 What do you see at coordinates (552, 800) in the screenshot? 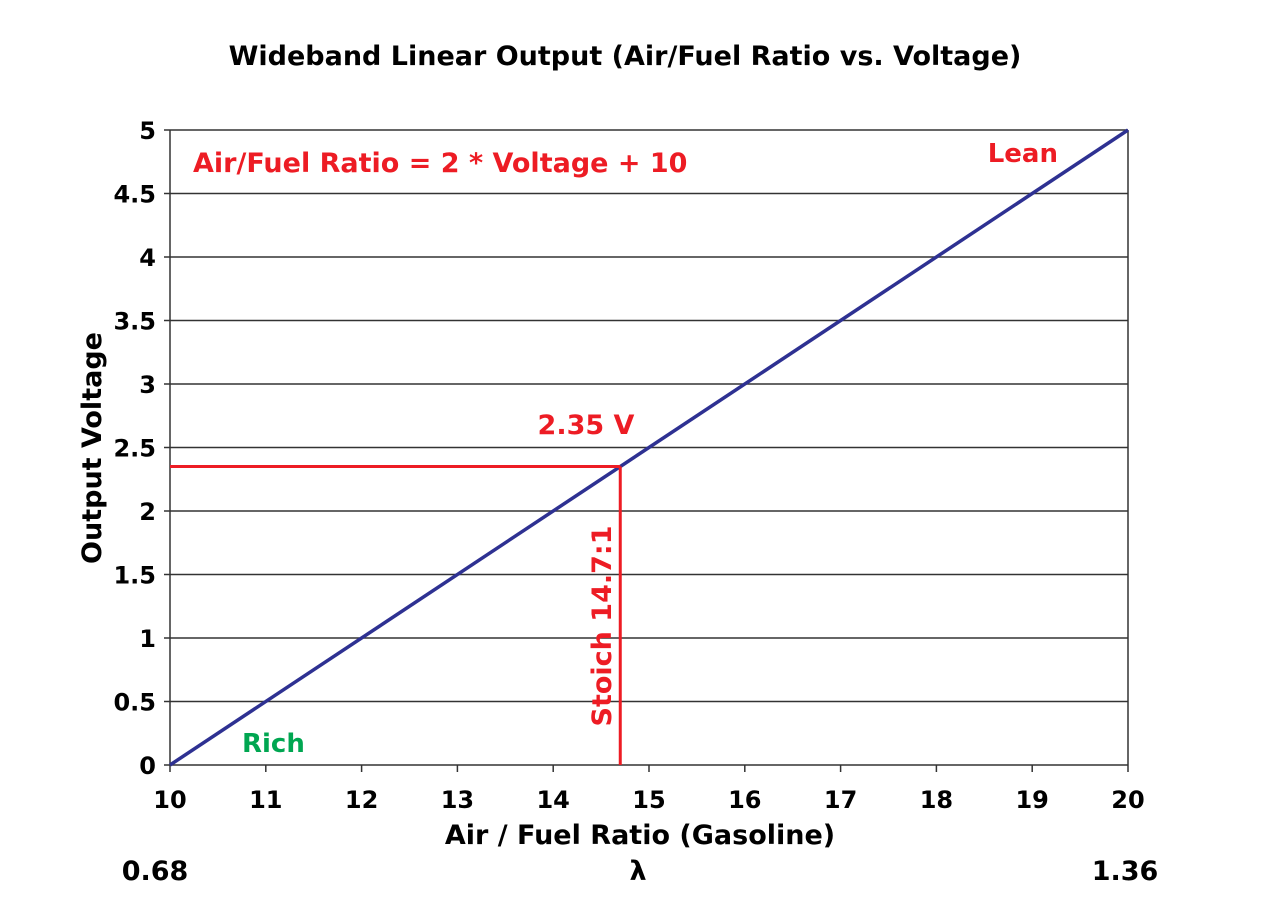
I see `x-tick-label: 14` at bounding box center [552, 800].